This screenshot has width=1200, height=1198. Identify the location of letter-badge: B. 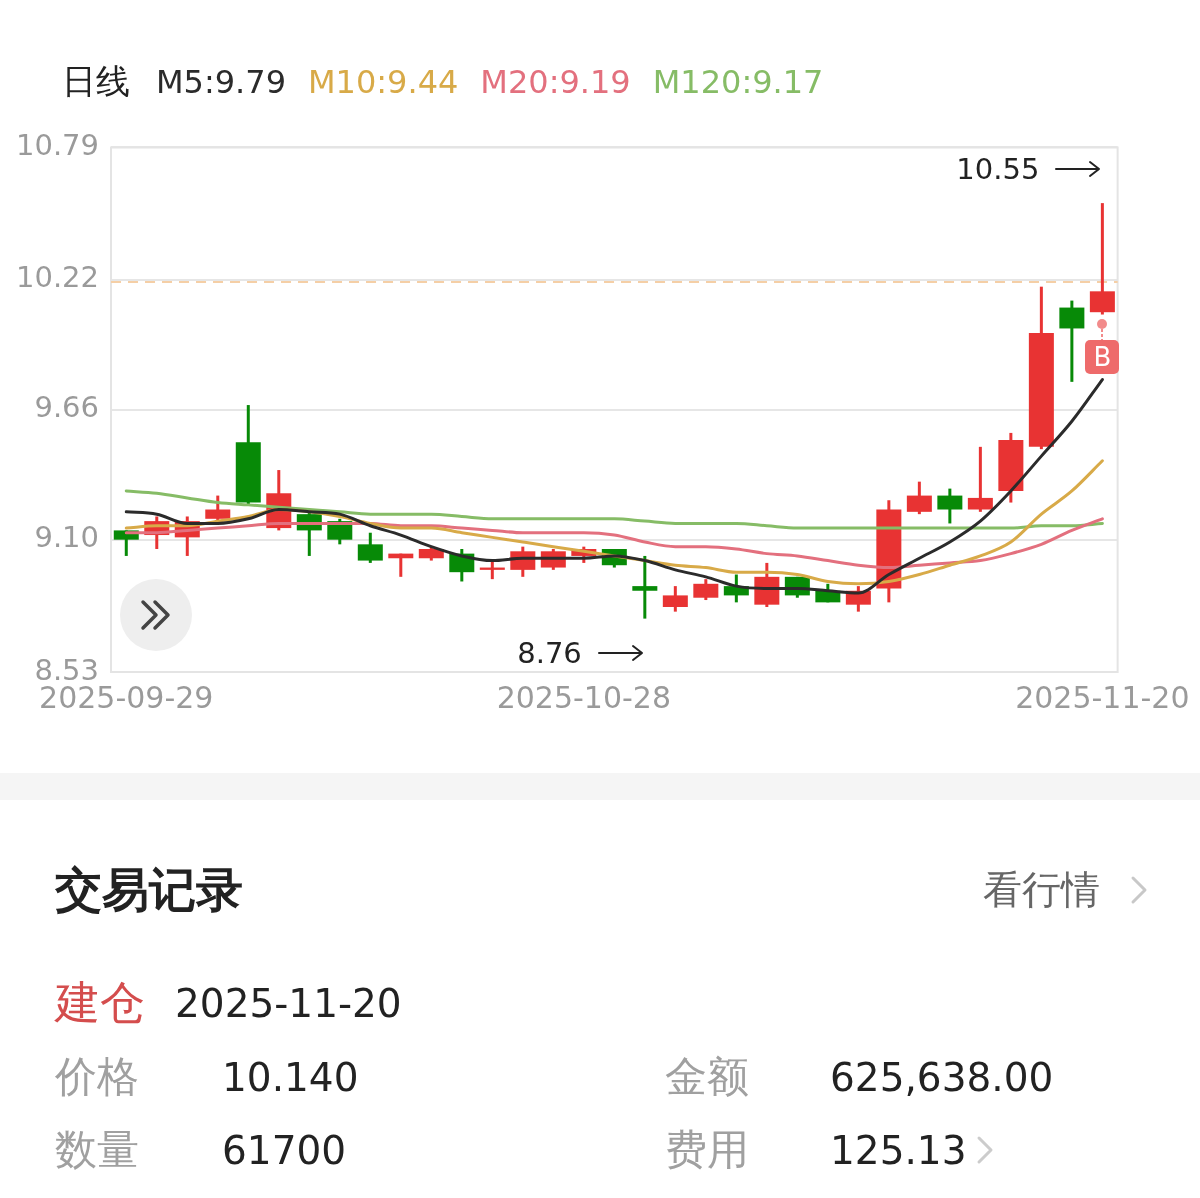
(1102, 356).